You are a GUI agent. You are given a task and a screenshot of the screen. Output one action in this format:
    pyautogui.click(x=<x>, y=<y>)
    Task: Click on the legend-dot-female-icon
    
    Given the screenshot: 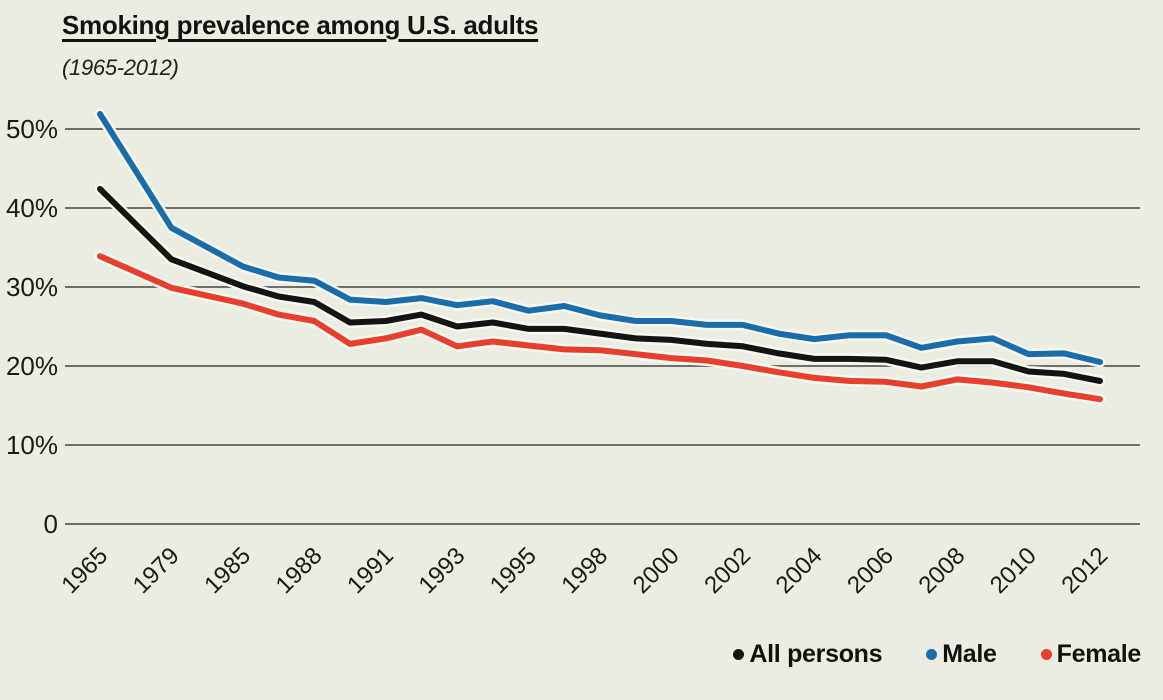 What is the action you would take?
    pyautogui.click(x=1046, y=654)
    